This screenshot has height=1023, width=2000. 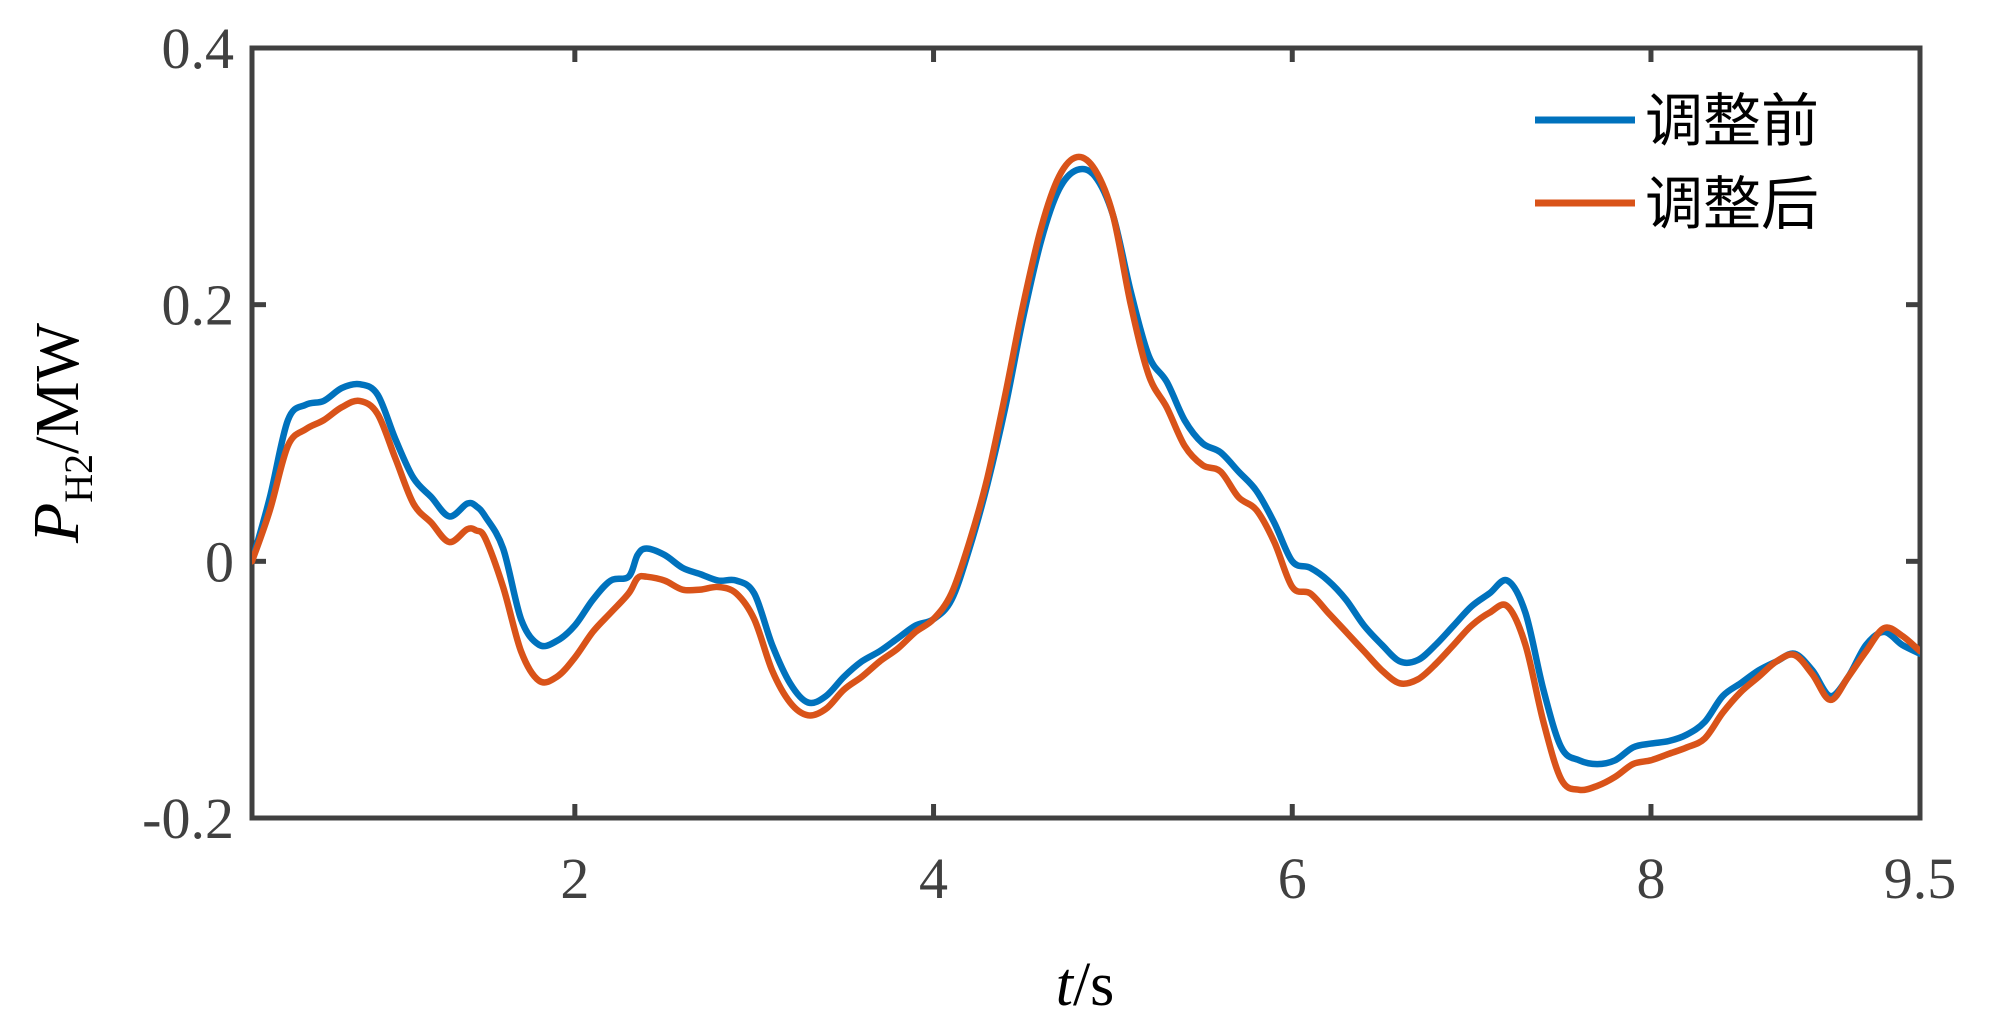 I want to click on x-tick-label: 6, so click(x=1292, y=878).